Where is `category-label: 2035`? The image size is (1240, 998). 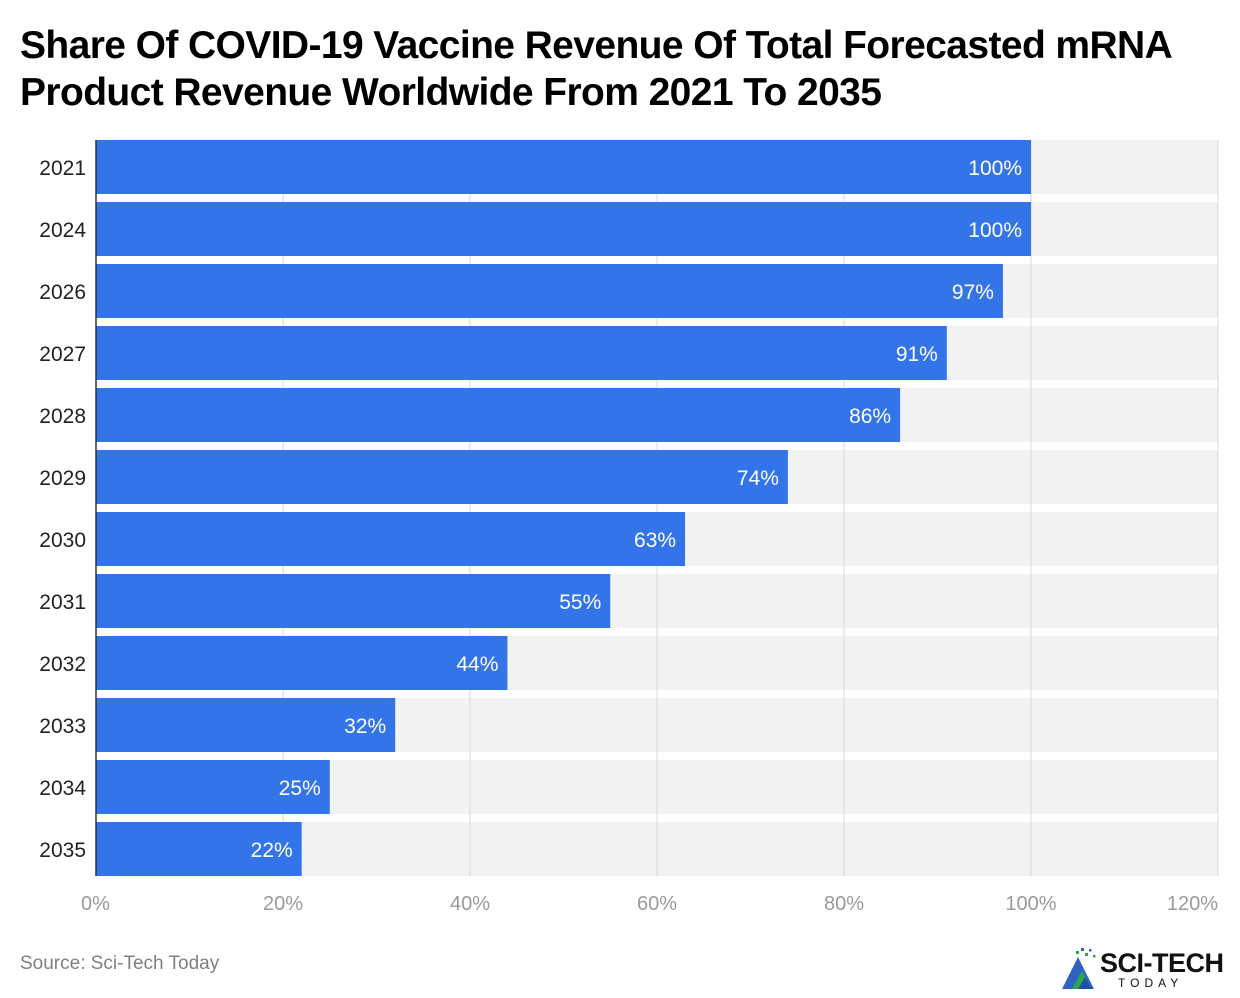
category-label: 2035 is located at coordinates (62, 850).